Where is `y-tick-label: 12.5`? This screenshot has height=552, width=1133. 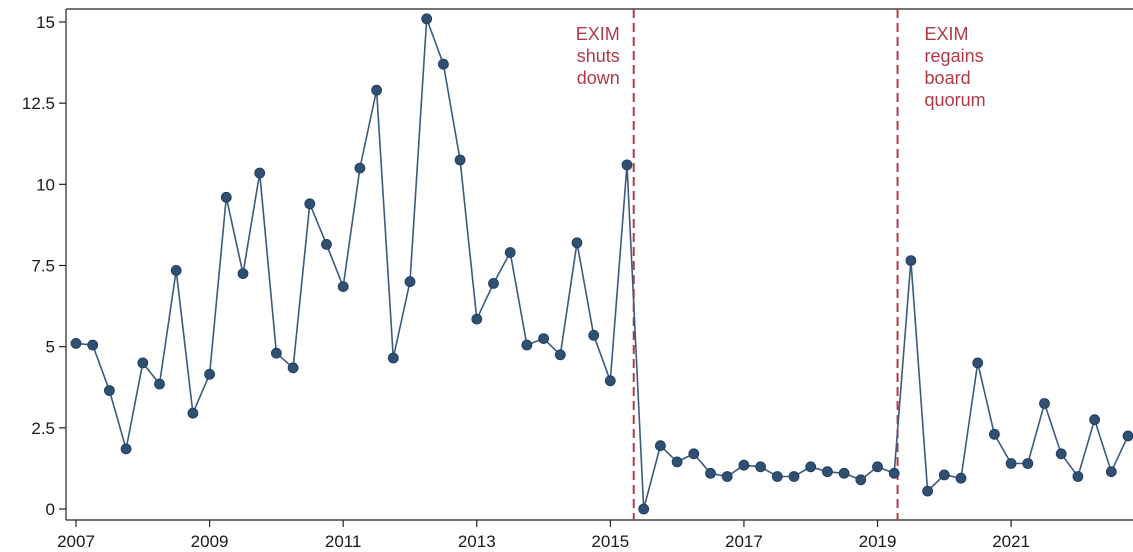
y-tick-label: 12.5 is located at coordinates (38, 103).